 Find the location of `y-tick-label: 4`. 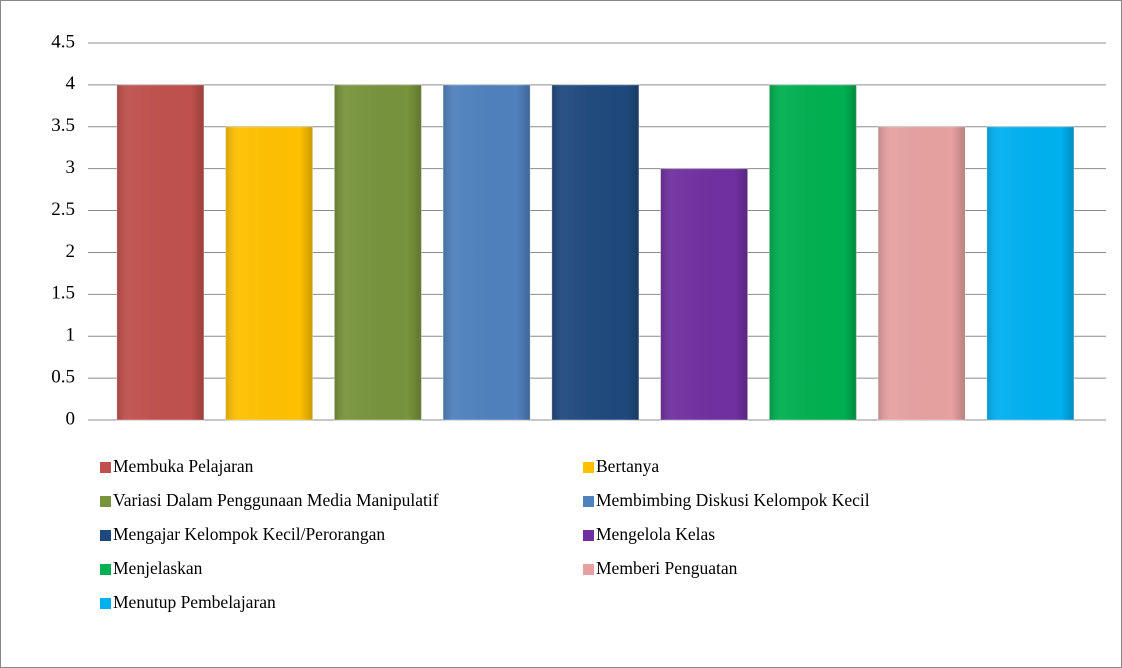

y-tick-label: 4 is located at coordinates (71, 83).